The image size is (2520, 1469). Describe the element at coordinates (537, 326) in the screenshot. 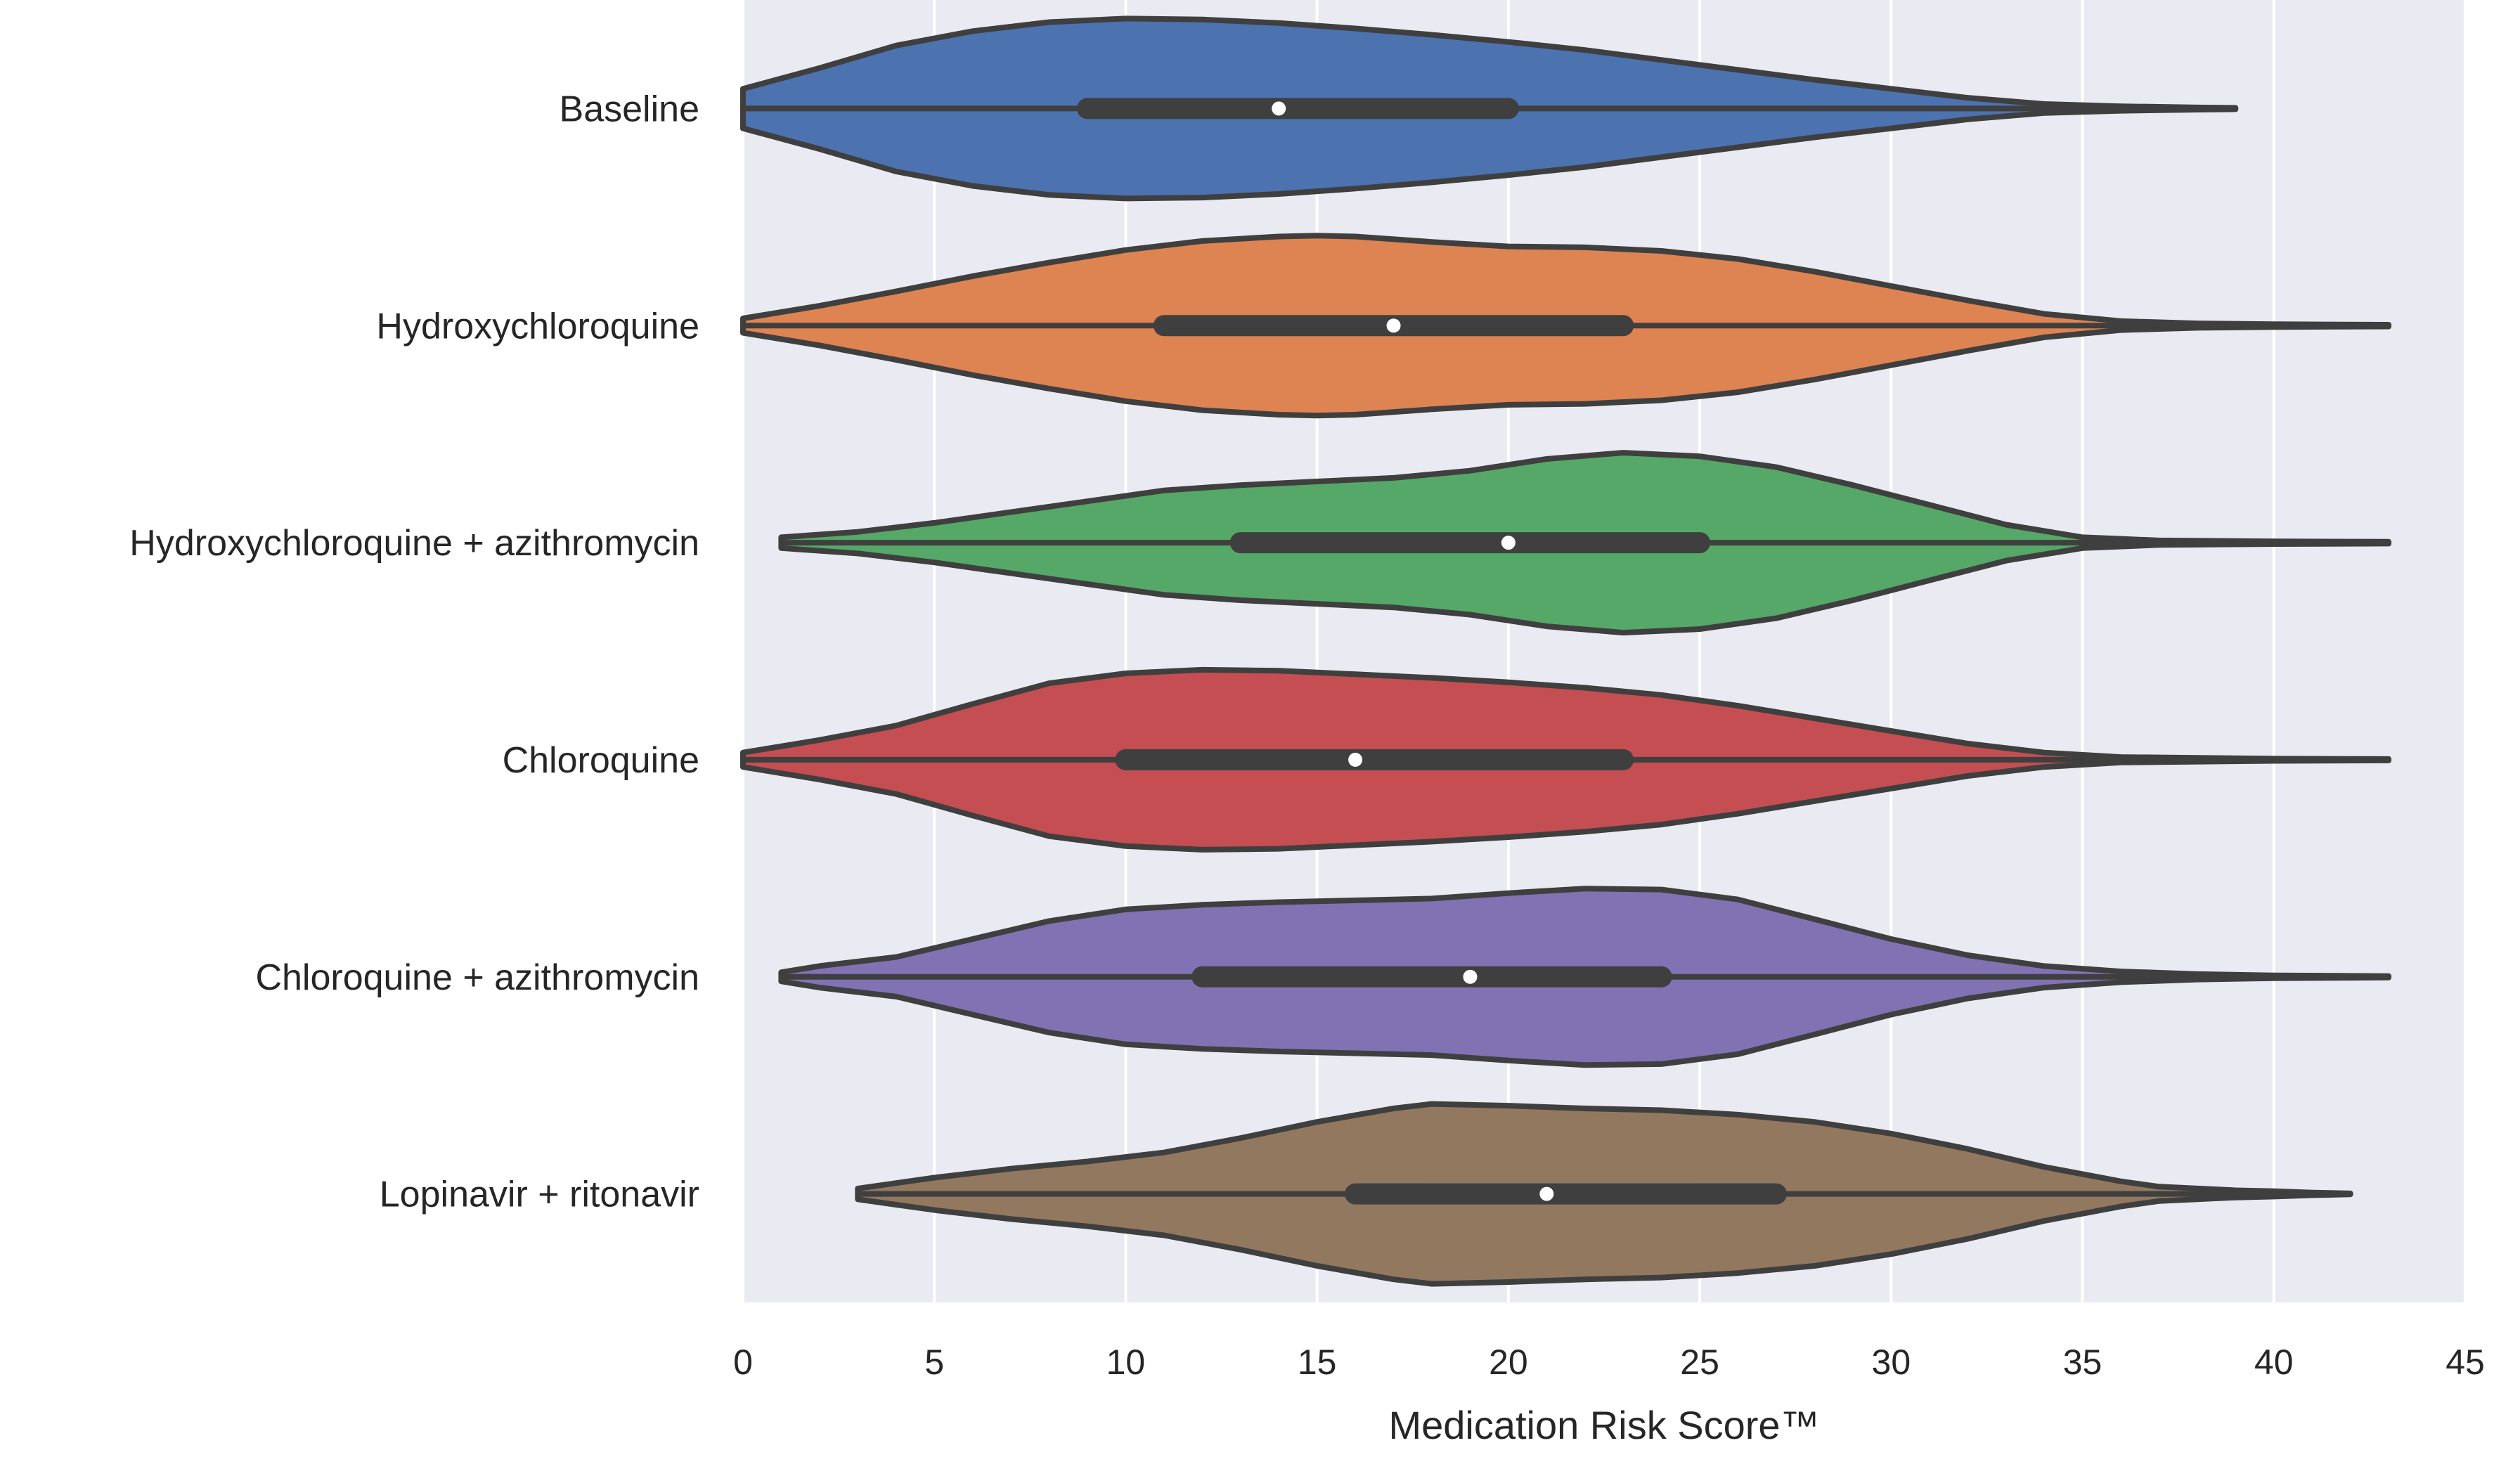

I see `category-label-1: Hydroxychloroquine` at that location.